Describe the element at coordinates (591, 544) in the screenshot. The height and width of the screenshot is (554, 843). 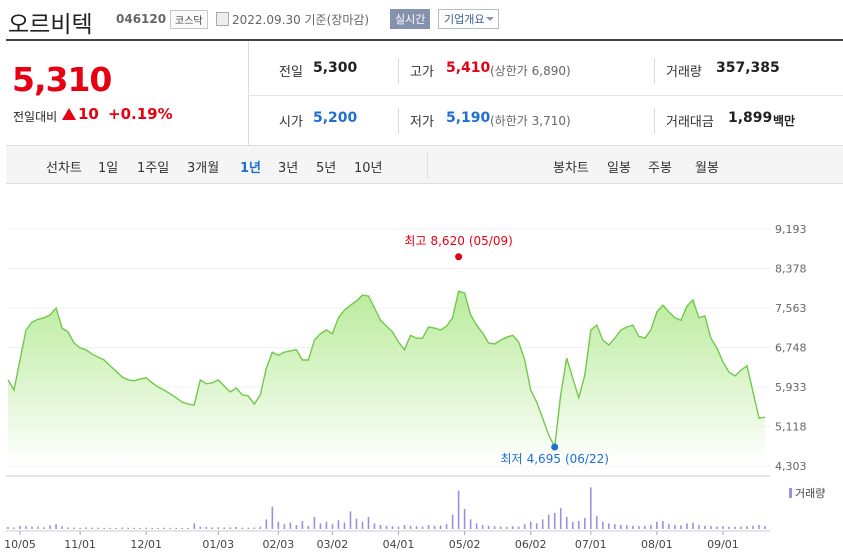
I see `x-tick-label: 07/01` at that location.